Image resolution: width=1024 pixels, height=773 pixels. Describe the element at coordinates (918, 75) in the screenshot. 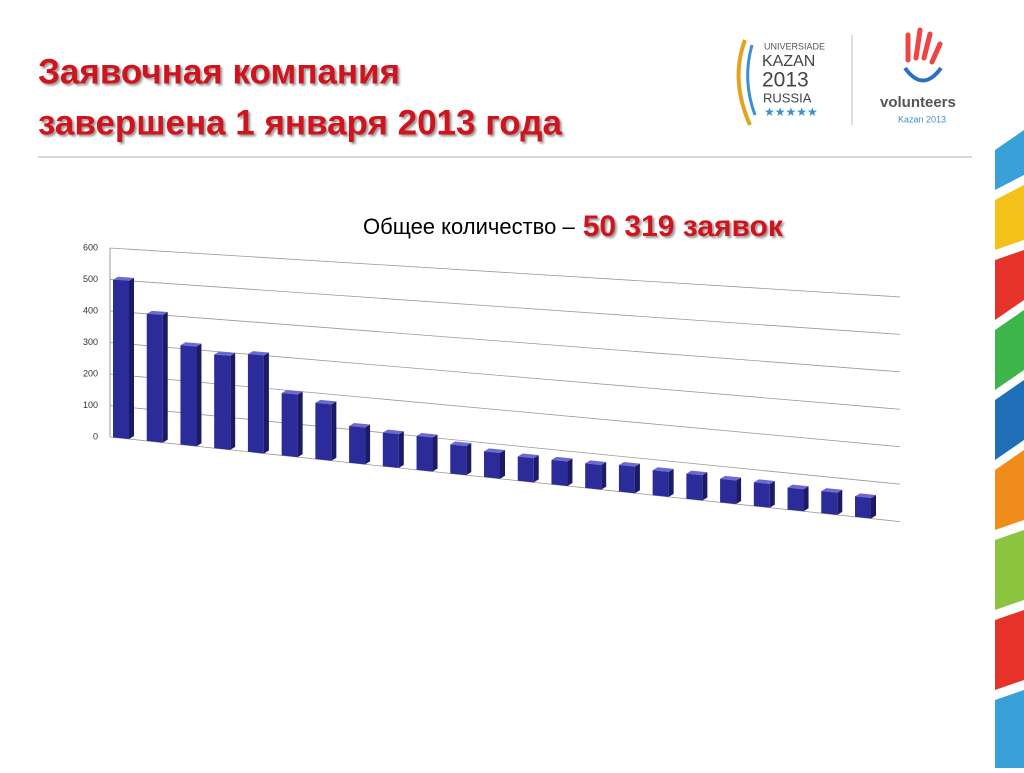

I see `volunteers-logo: volunteers Kazan 2013` at that location.